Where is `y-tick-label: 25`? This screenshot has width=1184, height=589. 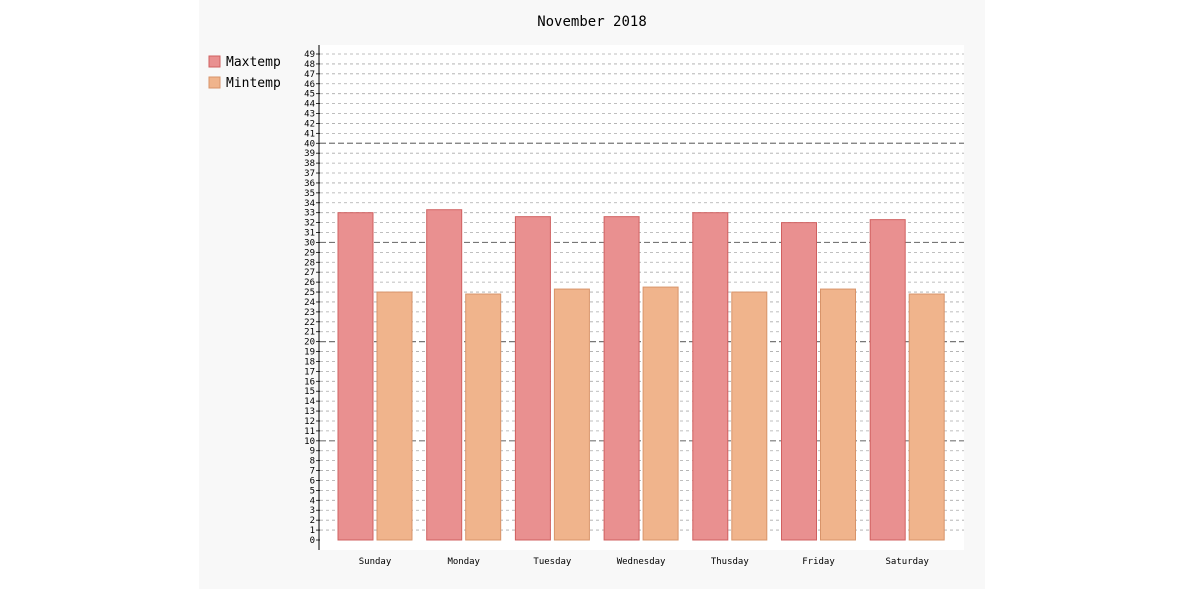 y-tick-label: 25 is located at coordinates (309, 293).